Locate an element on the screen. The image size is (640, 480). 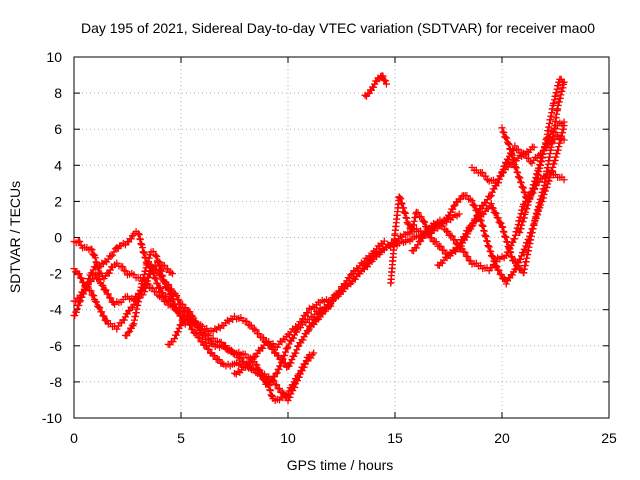
x-tick-label: 25 is located at coordinates (609, 438).